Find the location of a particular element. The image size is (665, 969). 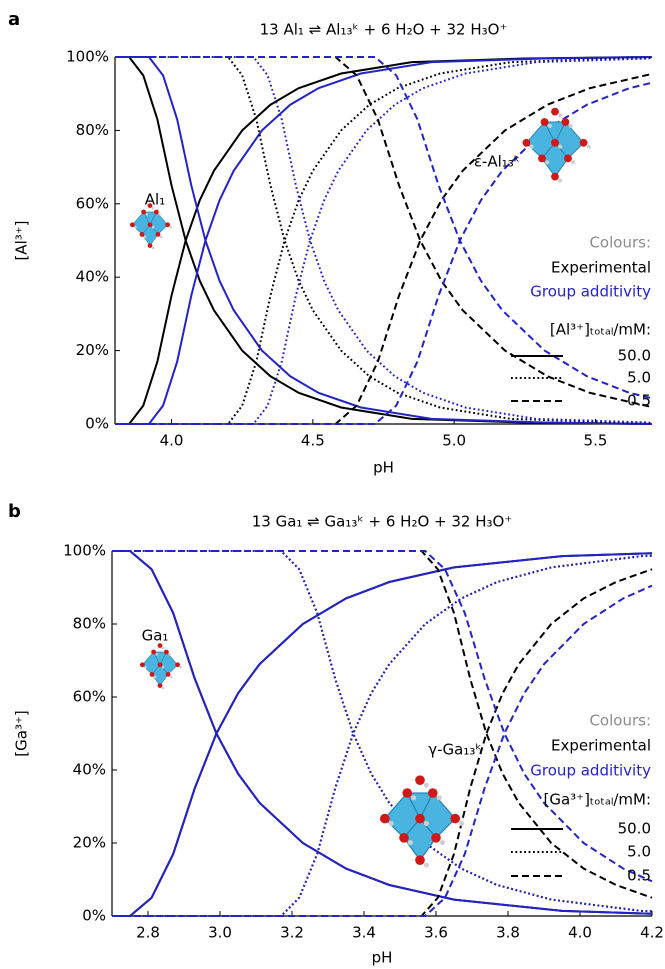

panel-label: b is located at coordinates (14, 511).